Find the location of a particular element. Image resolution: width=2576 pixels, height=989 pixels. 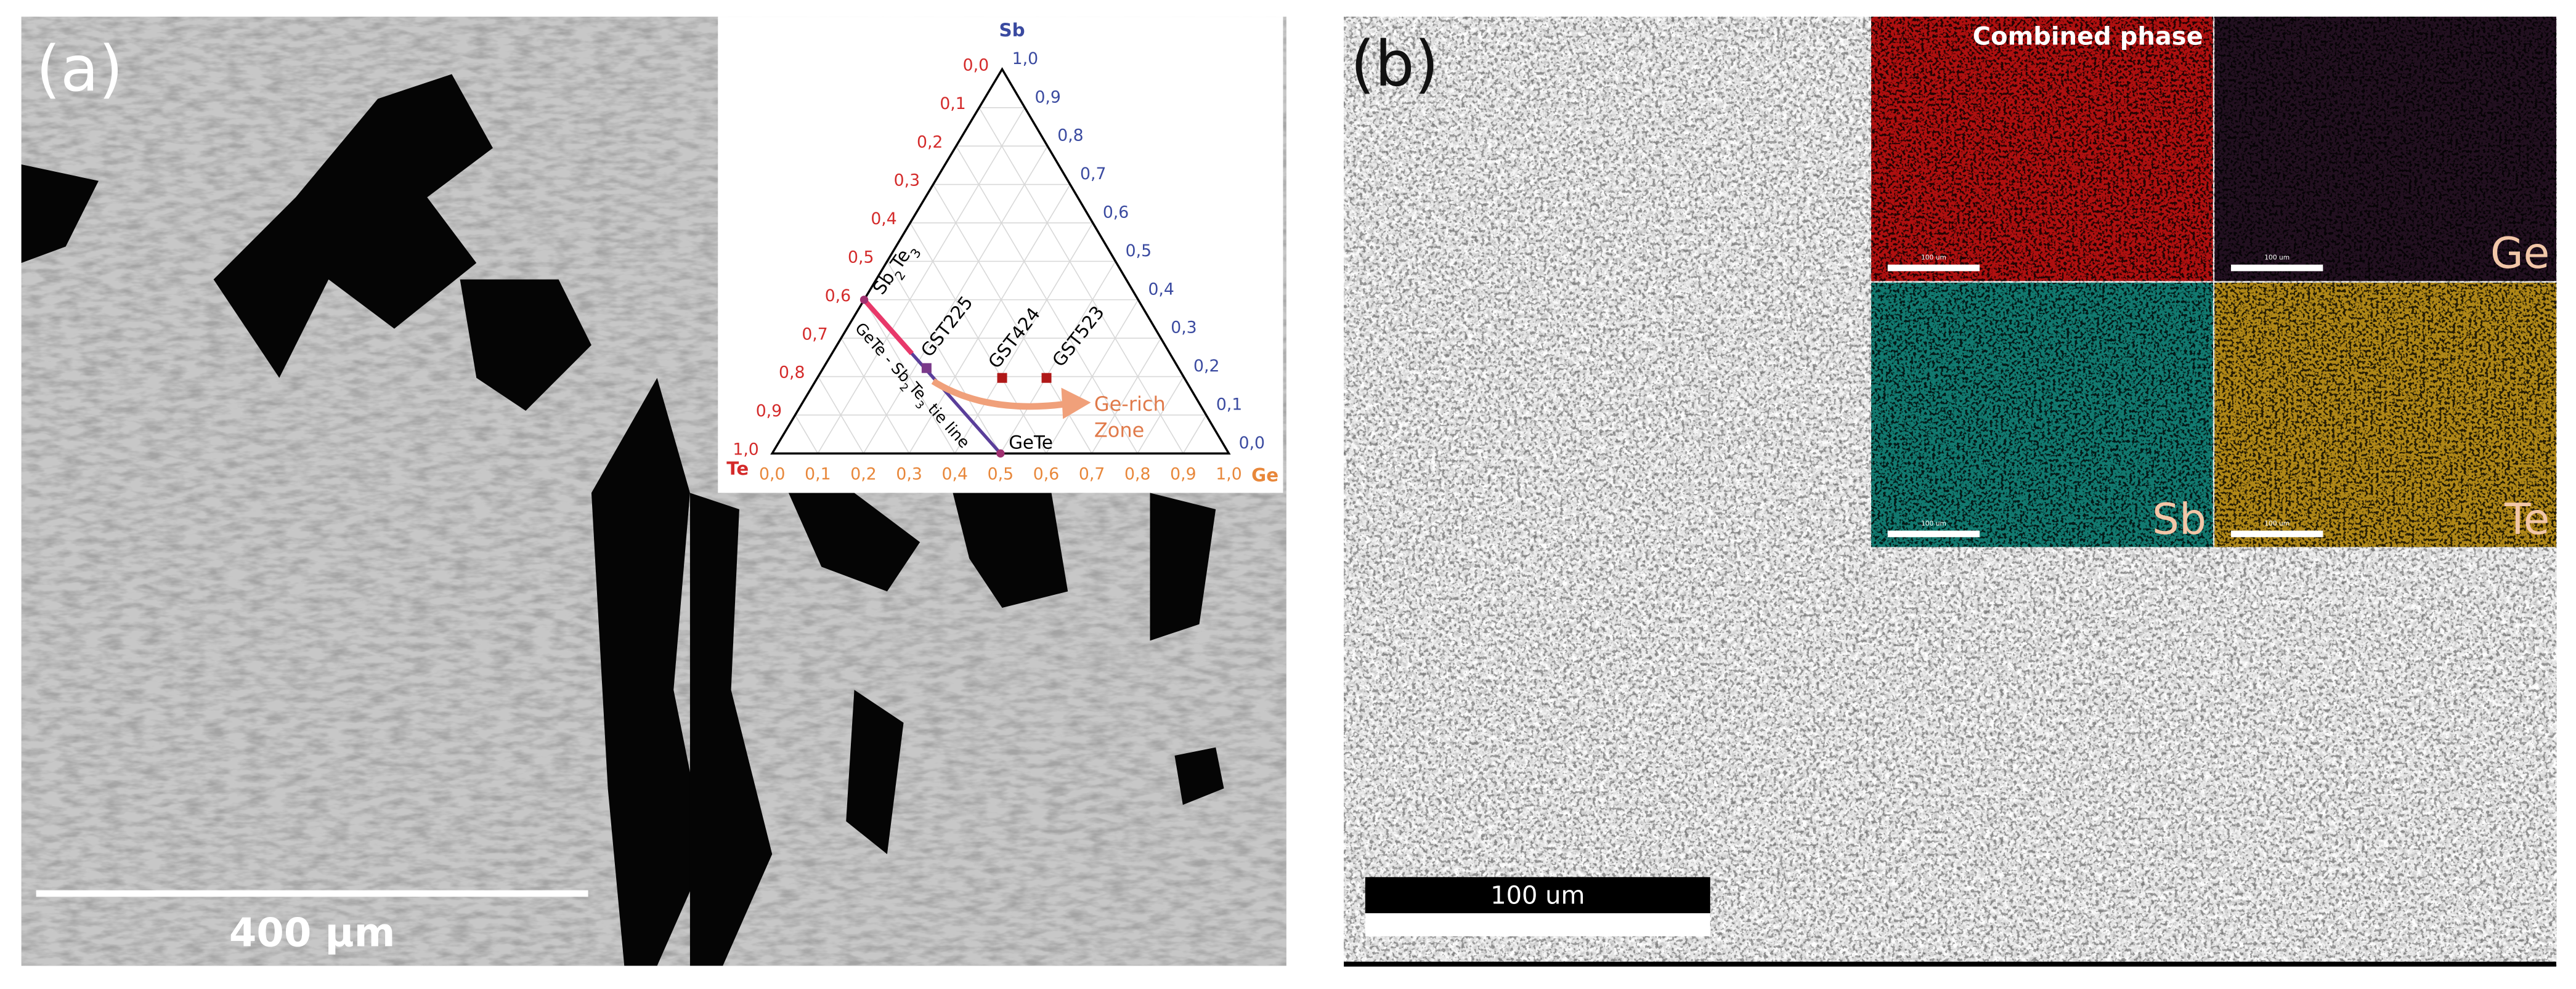

sb-tick-label: 0,8 is located at coordinates (1070, 135).